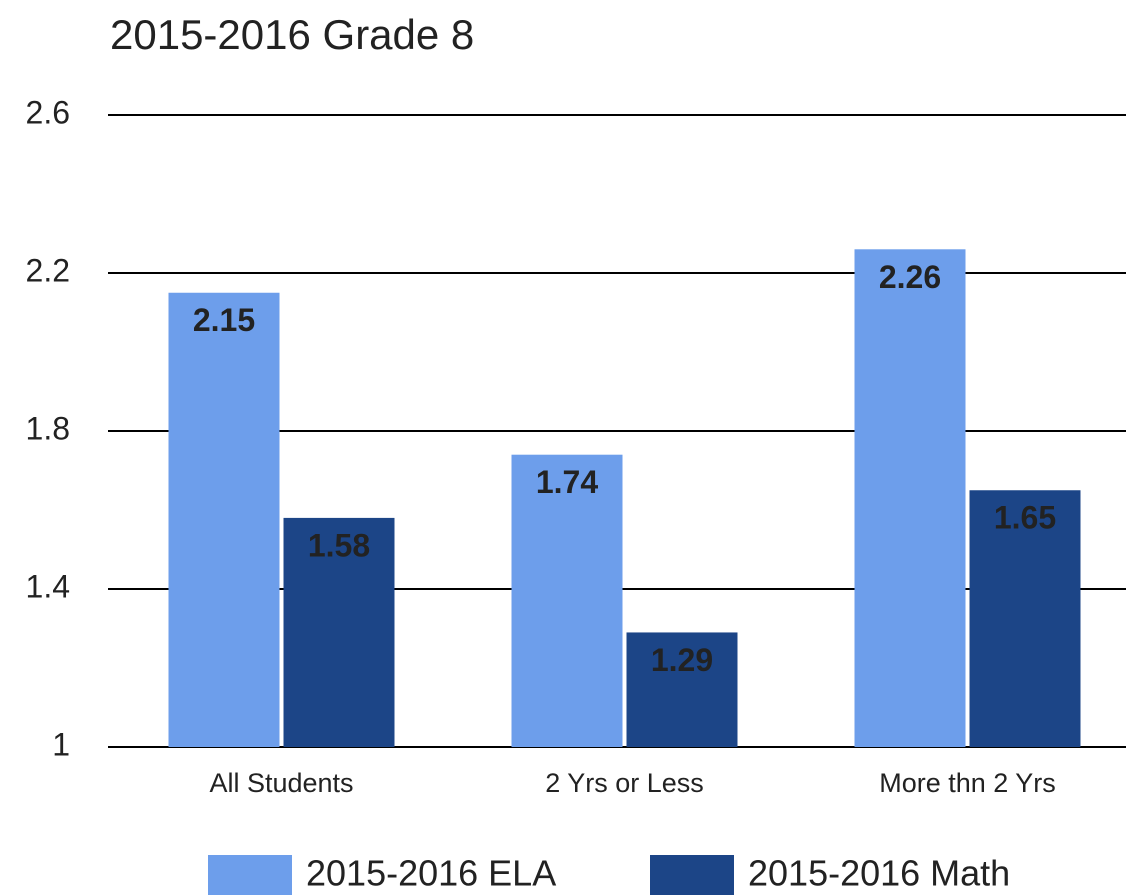 The height and width of the screenshot is (895, 1126). I want to click on legend-label: 2015-2016 Math, so click(879, 873).